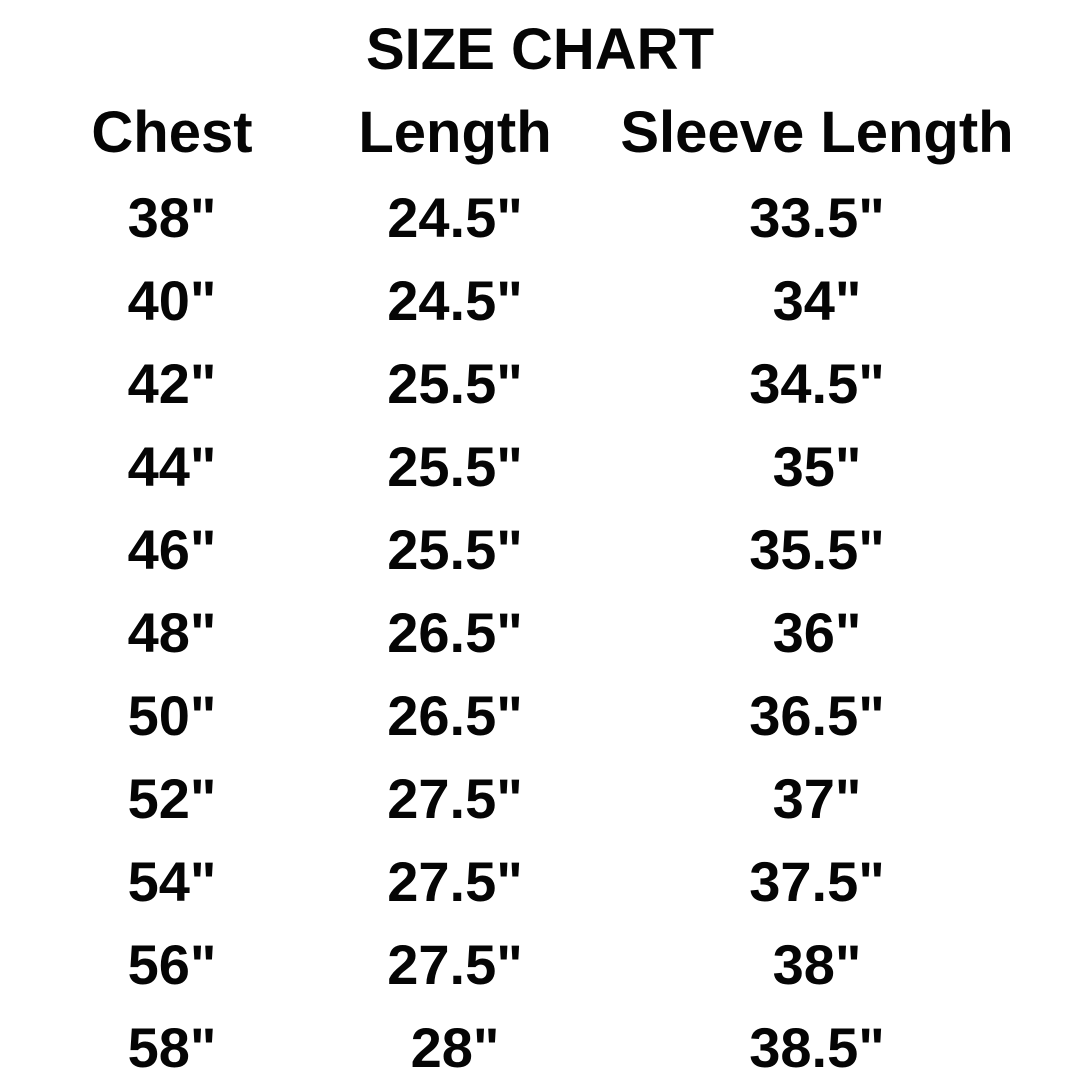 The width and height of the screenshot is (1080, 1080). I want to click on table-row: 38" 24.5" 33.5", so click(534, 217).